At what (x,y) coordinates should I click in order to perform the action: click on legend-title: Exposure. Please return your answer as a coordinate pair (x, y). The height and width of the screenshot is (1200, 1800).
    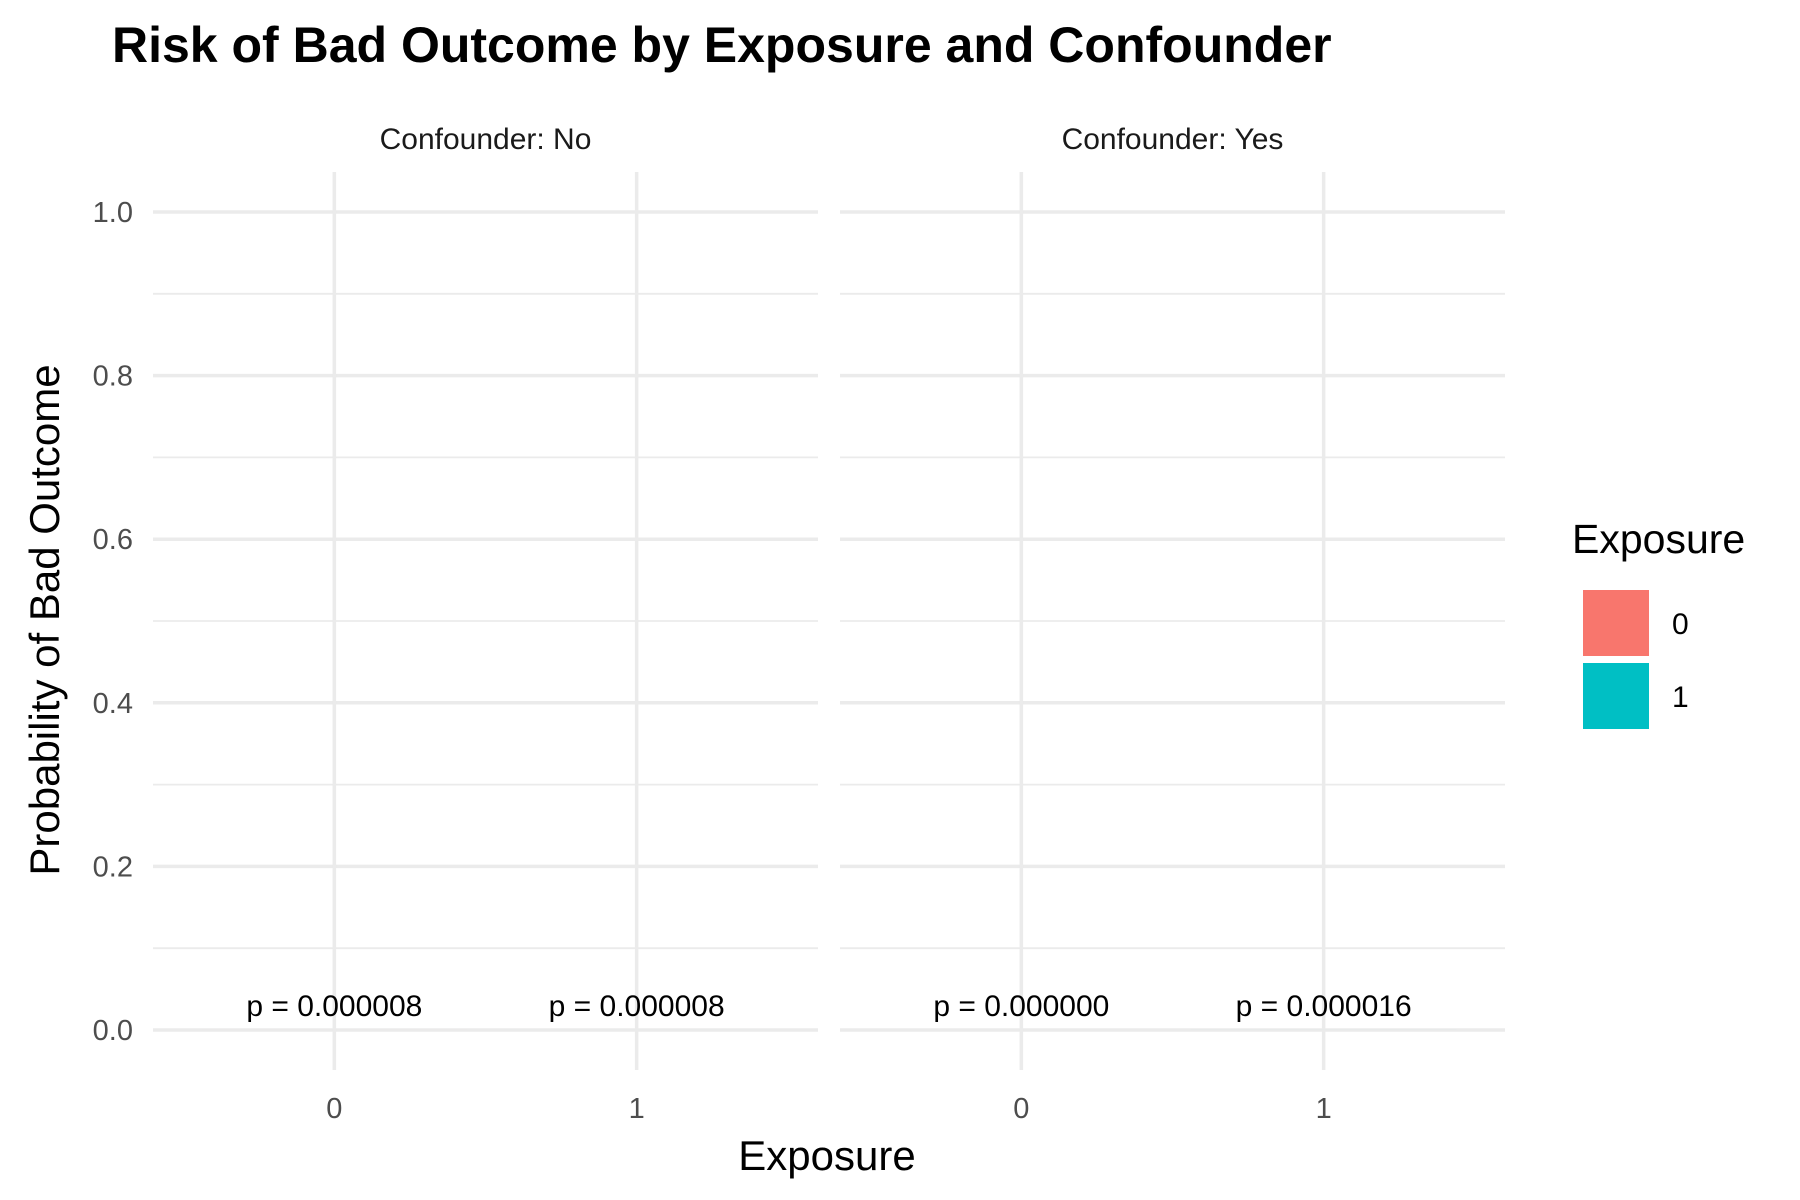
    Looking at the image, I should click on (1658, 539).